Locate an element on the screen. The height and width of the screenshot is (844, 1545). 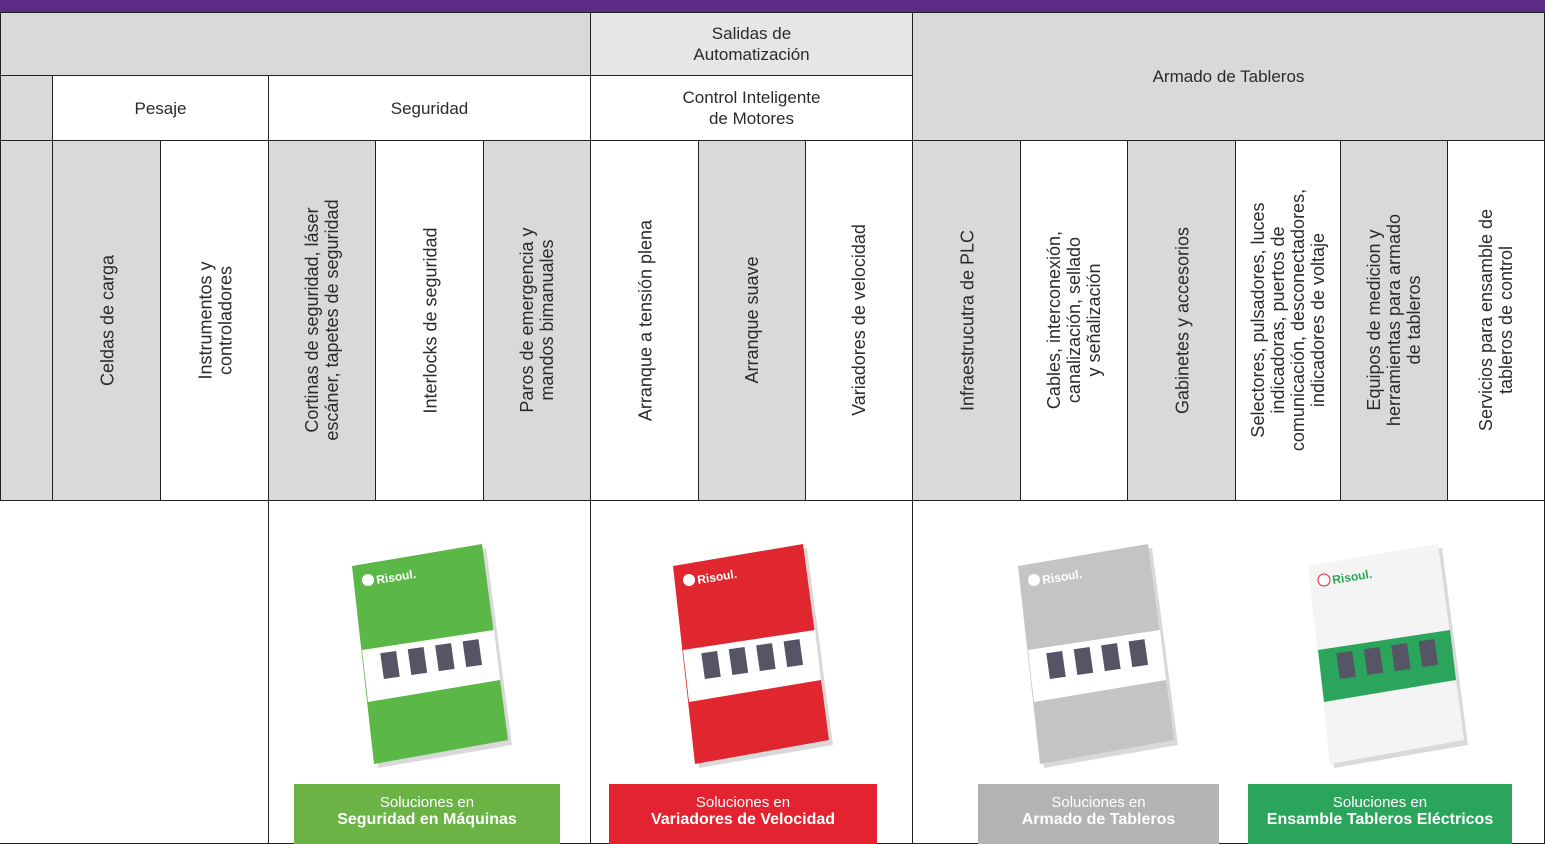
text-line: Salidas de is located at coordinates (751, 33).